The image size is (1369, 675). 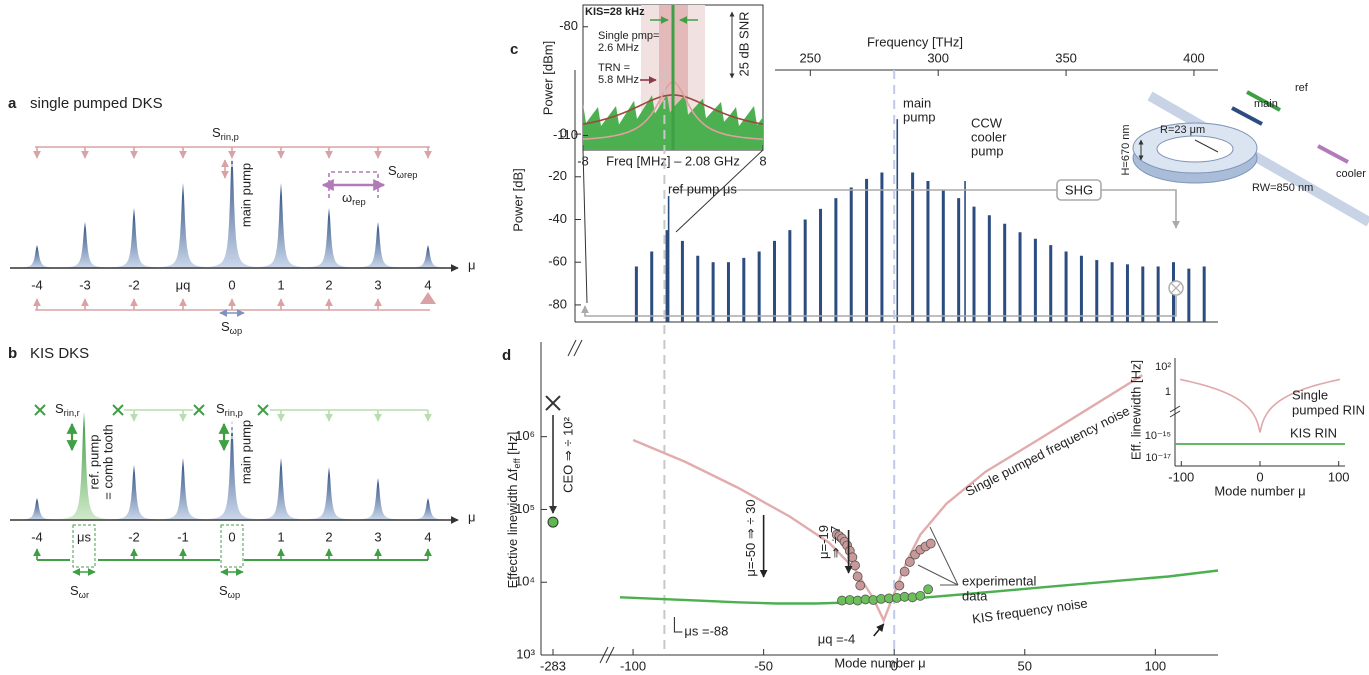 What do you see at coordinates (938, 57) in the screenshot?
I see `x-tick-label: 300` at bounding box center [938, 57].